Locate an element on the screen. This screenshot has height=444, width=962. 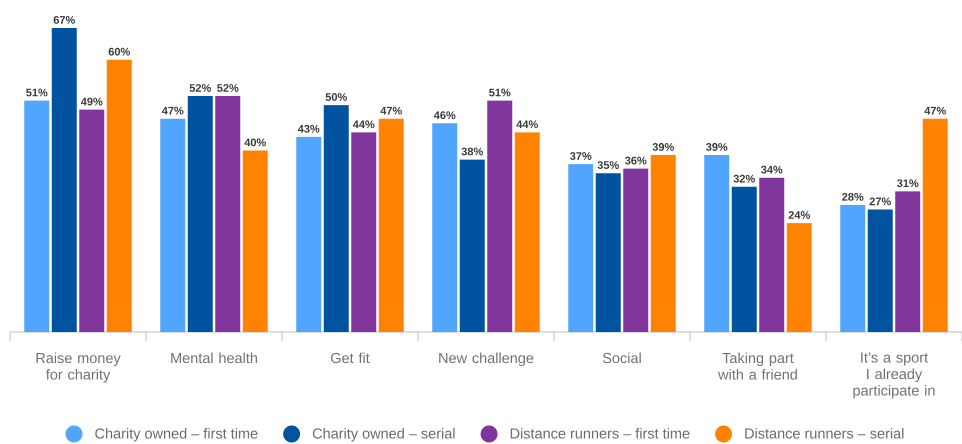
data-label: 36% is located at coordinates (635, 160).